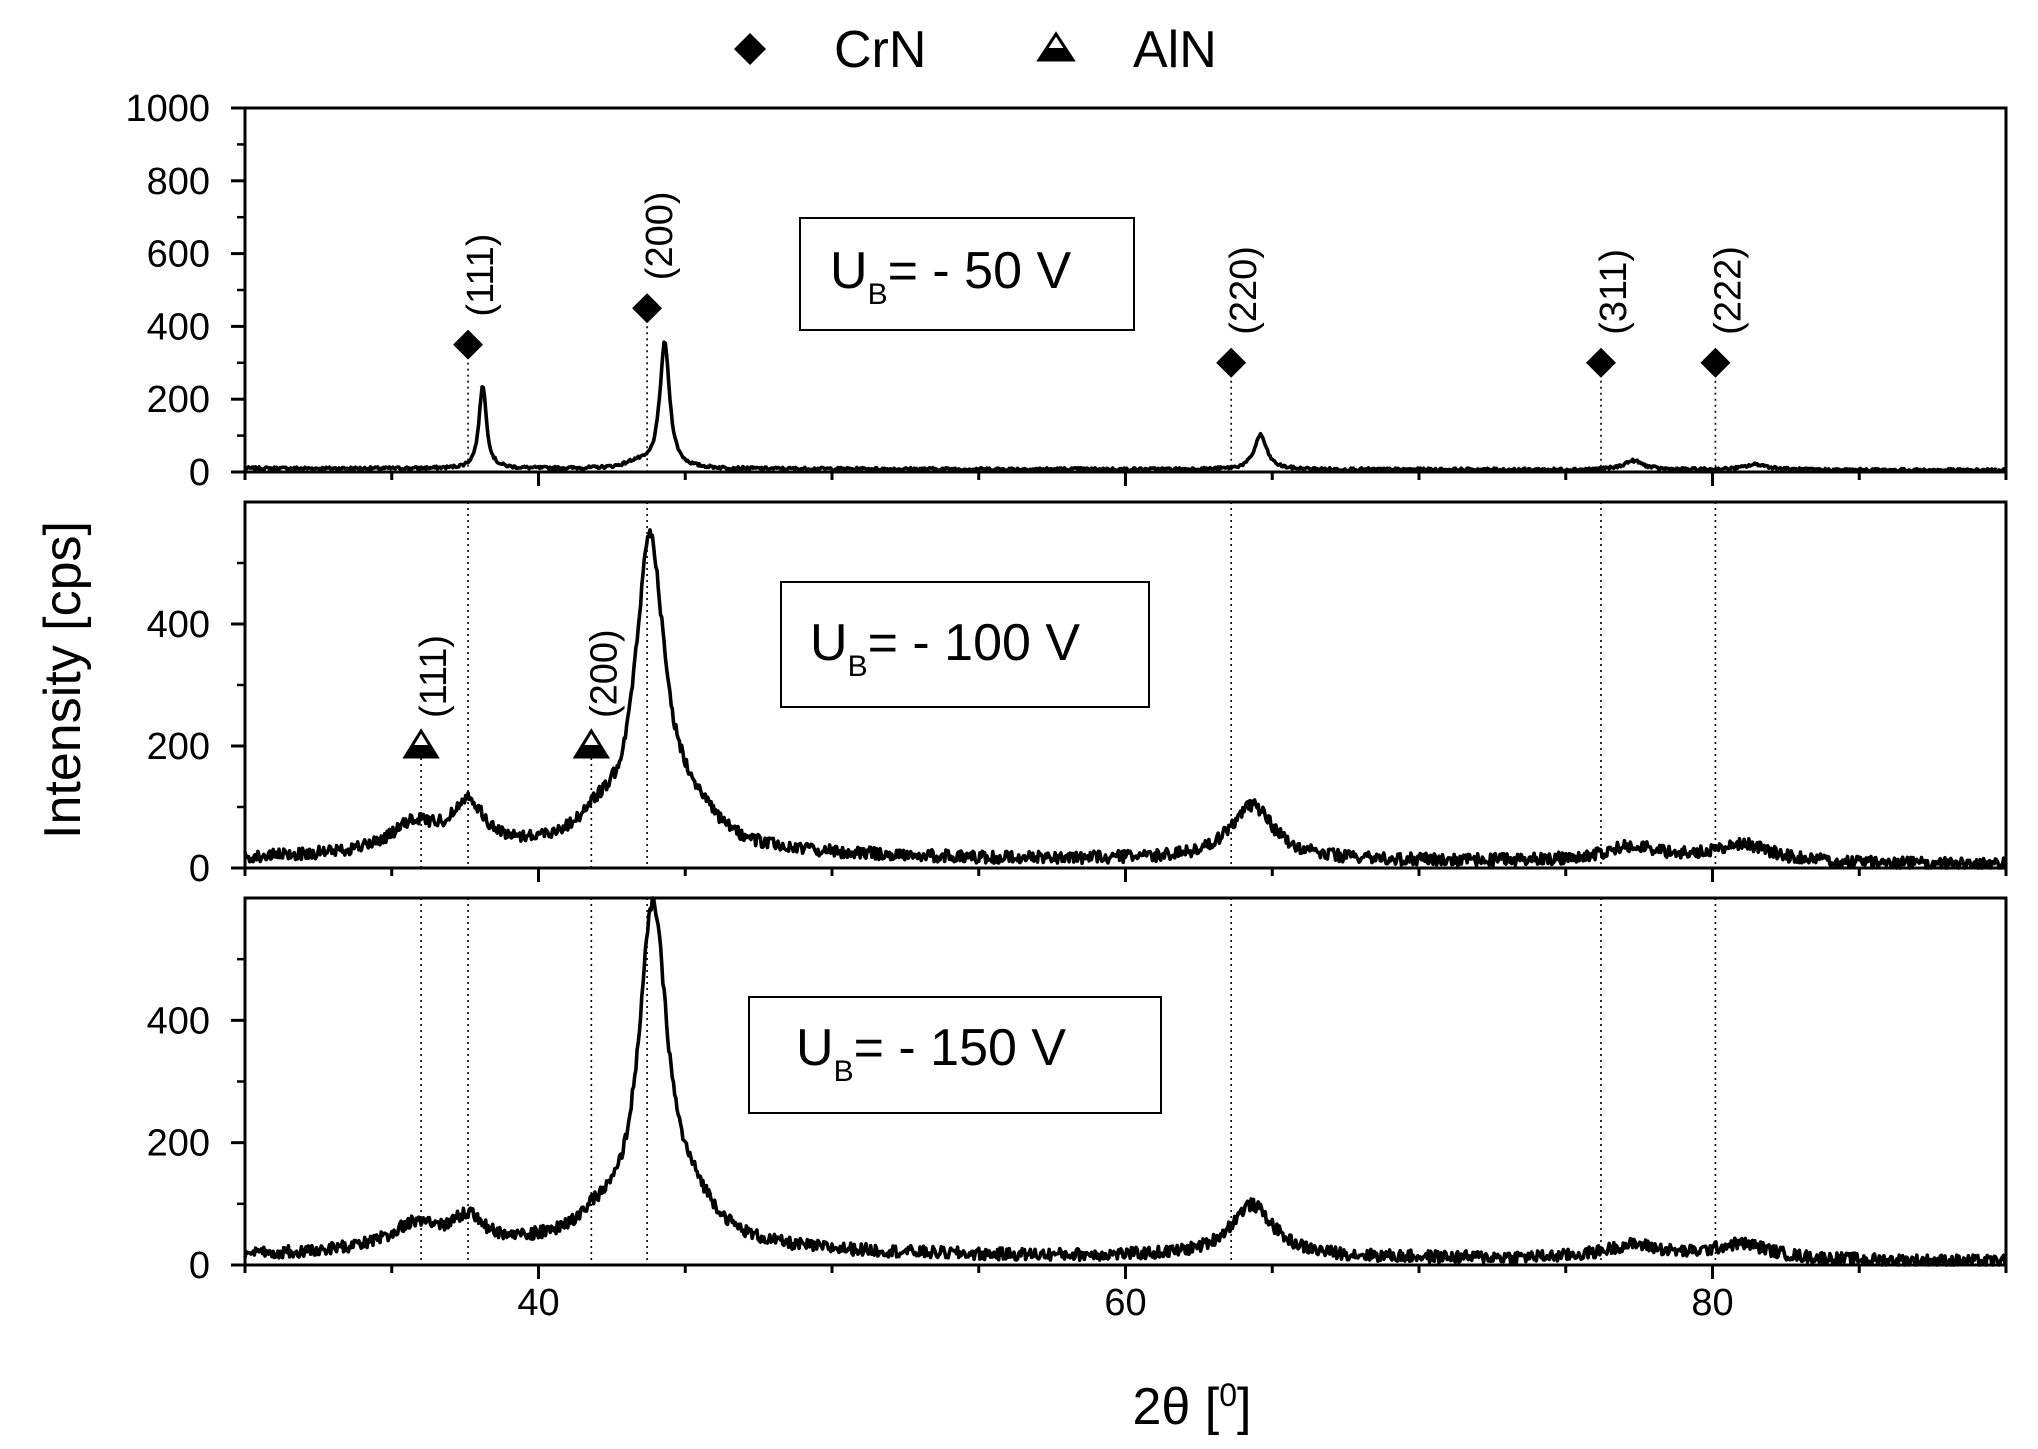  Describe the element at coordinates (178, 182) in the screenshot. I see `y-tick-label: 800` at that location.